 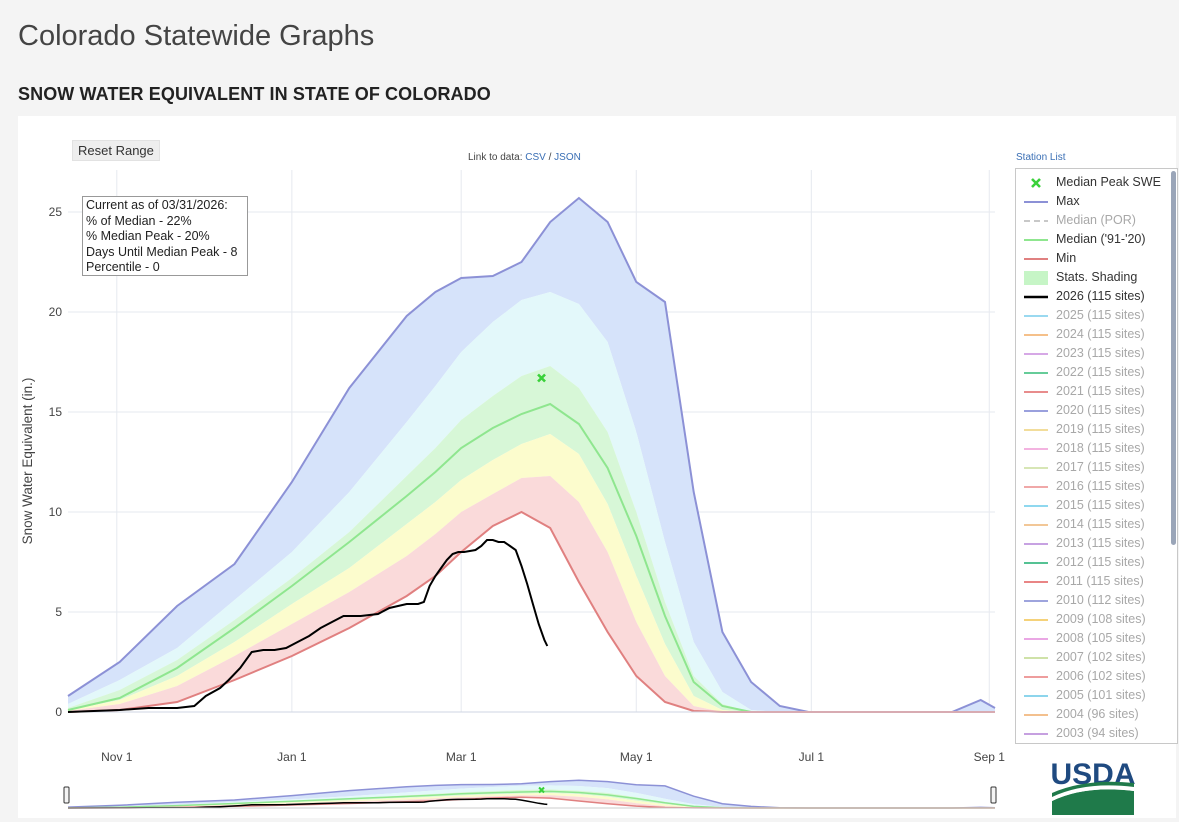 I want to click on csv-link: CSV, so click(x=535, y=157).